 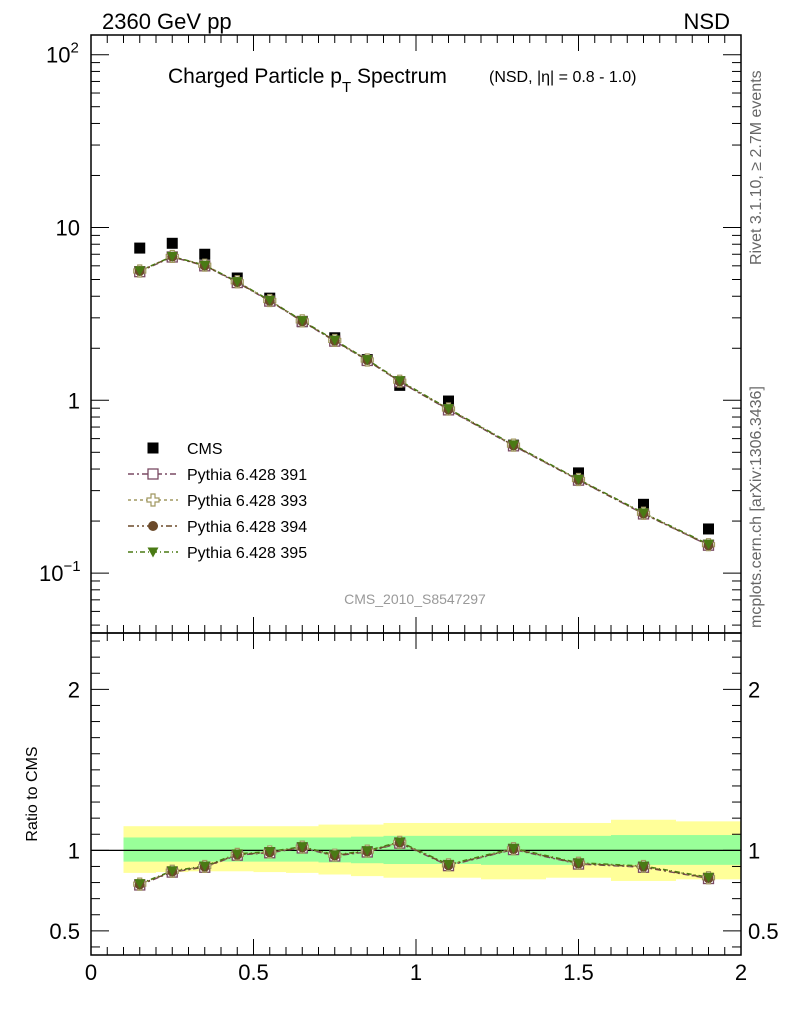 I want to click on ratio-x-tick-label: 0, so click(x=91, y=972).